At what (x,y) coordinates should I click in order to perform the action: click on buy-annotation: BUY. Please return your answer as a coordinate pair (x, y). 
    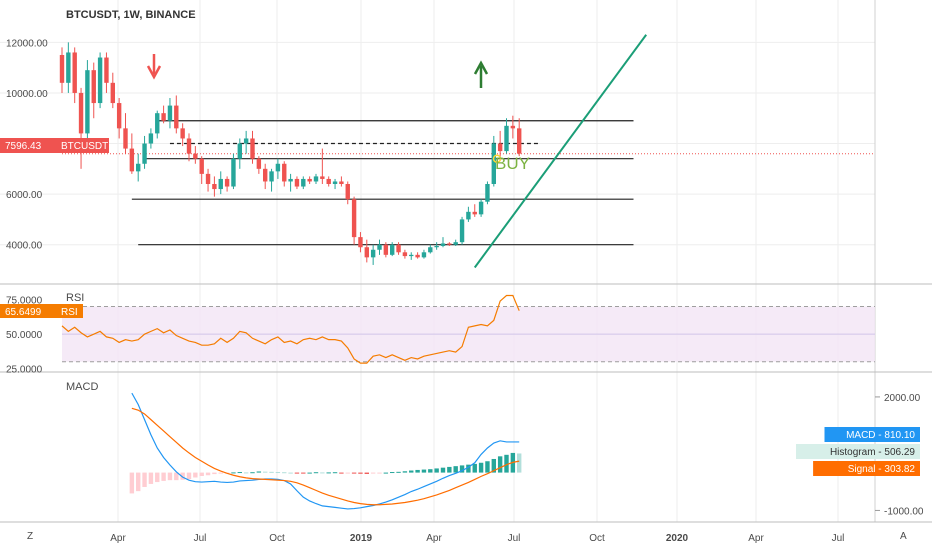
    Looking at the image, I should click on (512, 163).